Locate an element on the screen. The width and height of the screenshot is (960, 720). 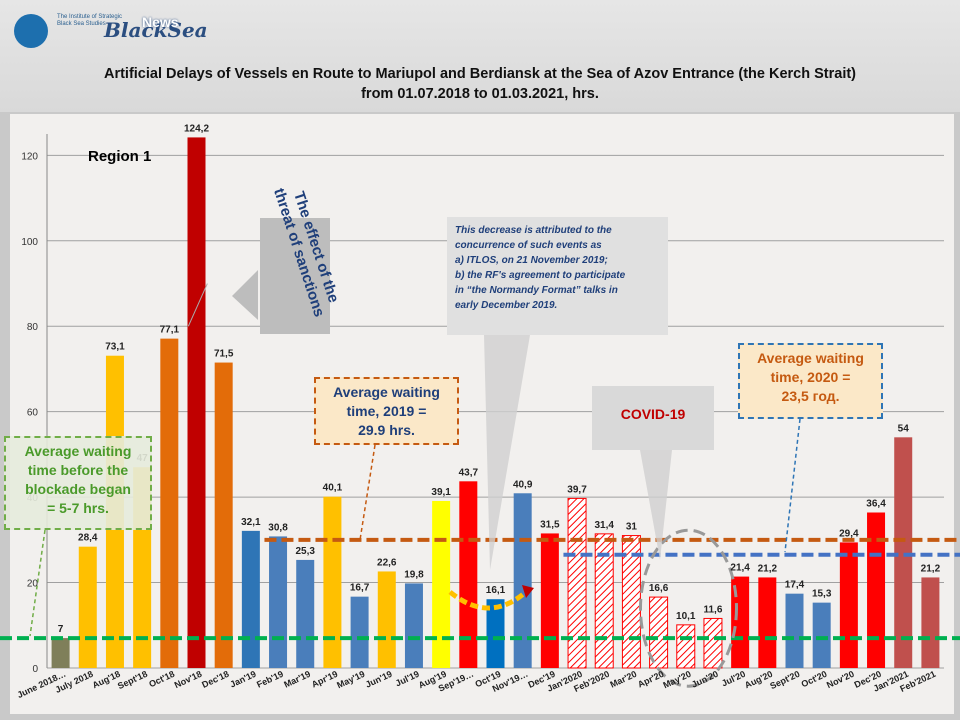
data-label: 124,2 is located at coordinates (196, 128).